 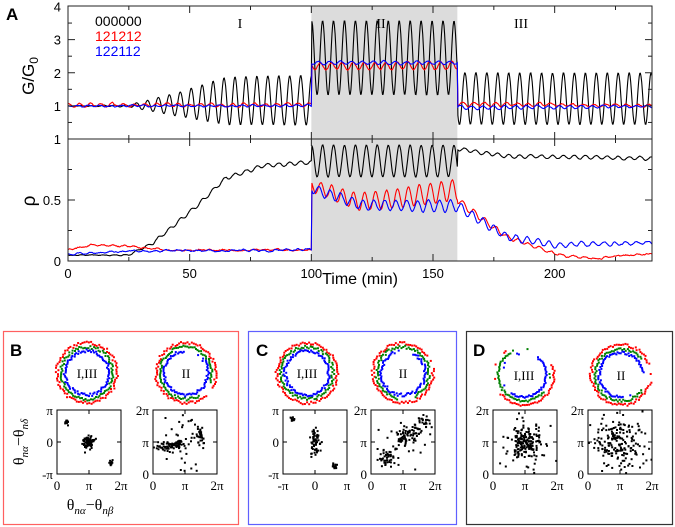 What do you see at coordinates (276, 442) in the screenshot?
I see `scatter-y-tick-label: 0` at bounding box center [276, 442].